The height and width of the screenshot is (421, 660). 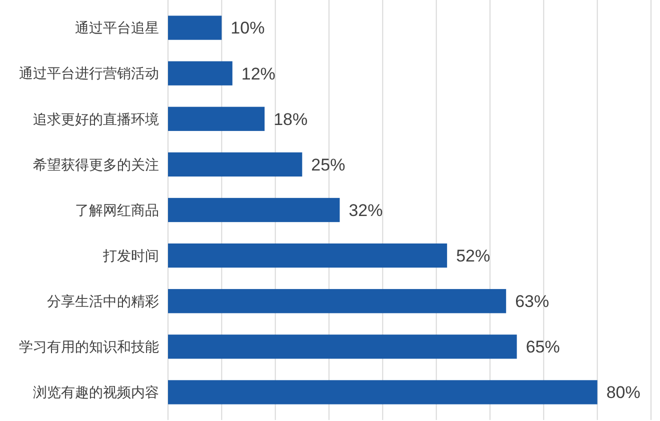 What do you see at coordinates (365, 210) in the screenshot?
I see `data-label: 32%` at bounding box center [365, 210].